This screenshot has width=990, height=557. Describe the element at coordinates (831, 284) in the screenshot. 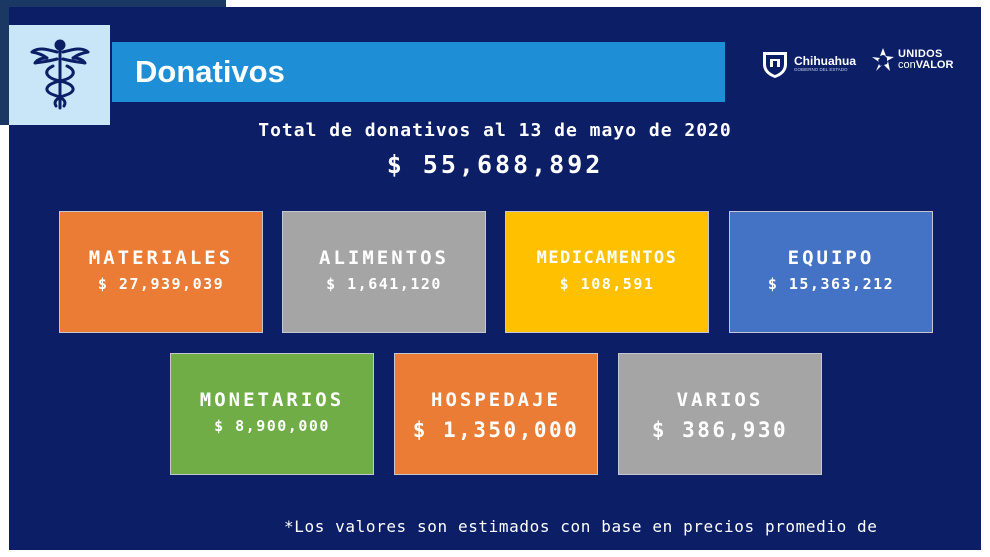

I see `category-value: $ 15,363,212` at that location.